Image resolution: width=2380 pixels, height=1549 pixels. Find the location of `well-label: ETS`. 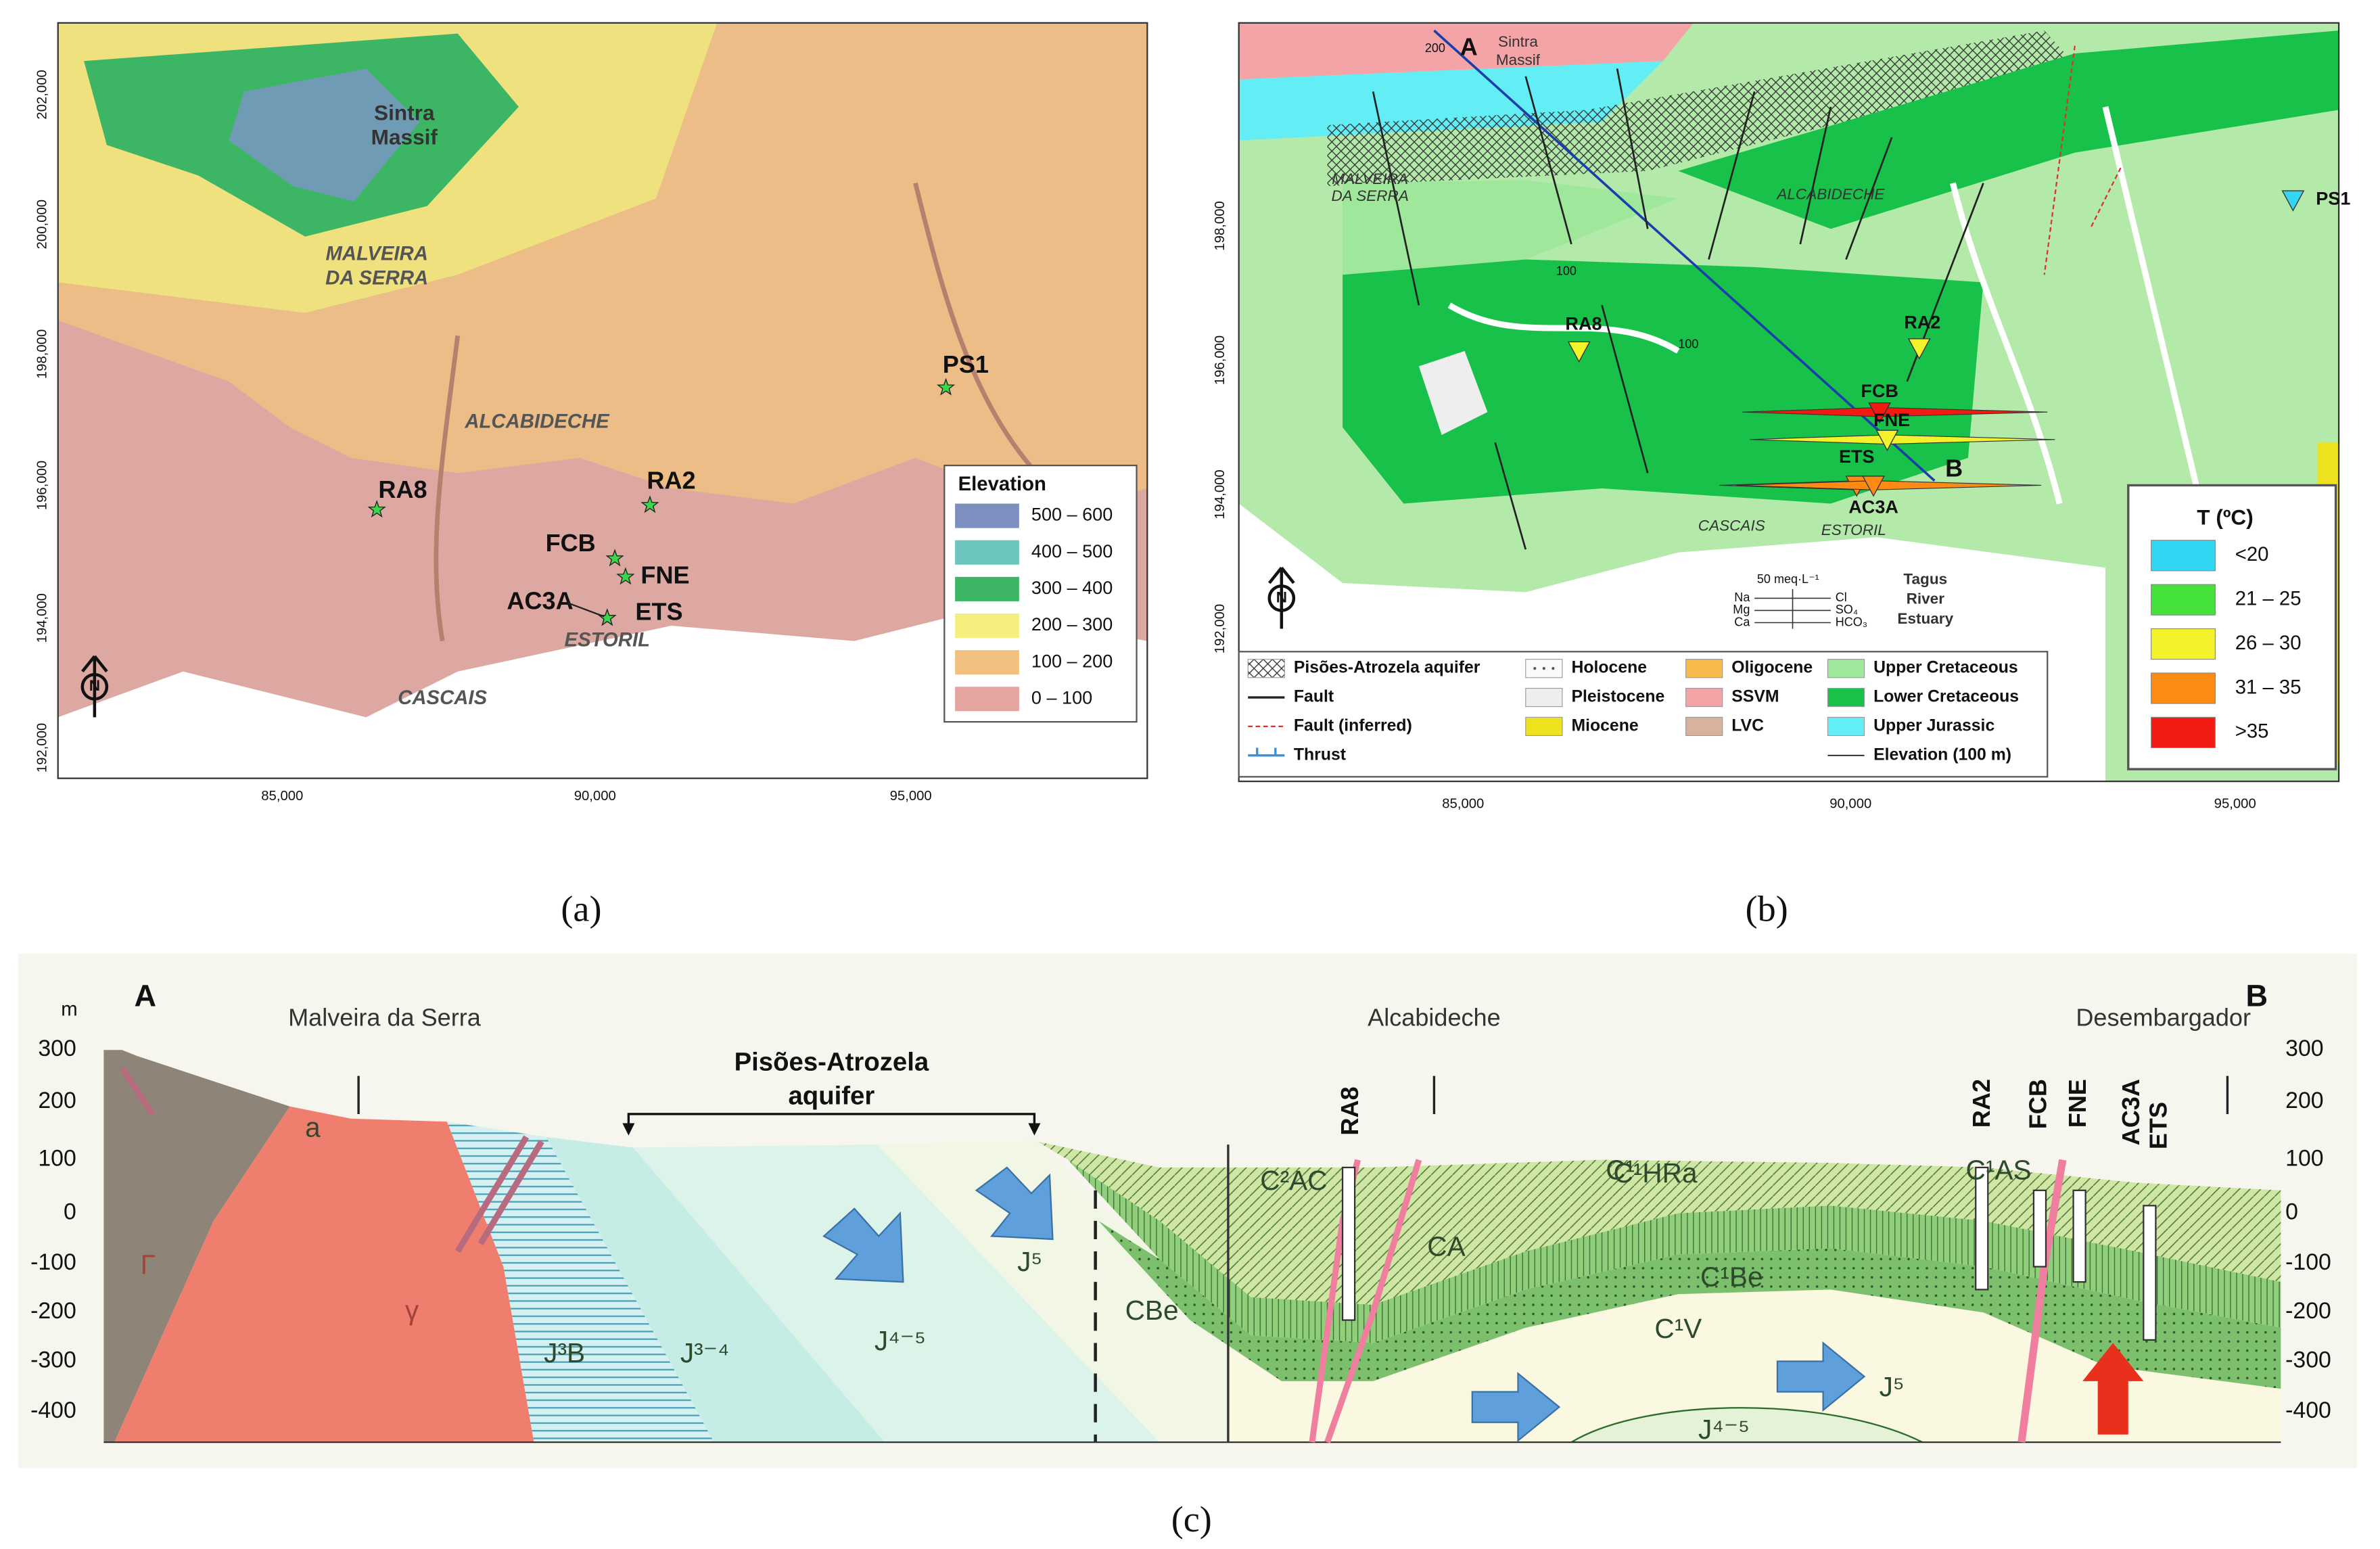

well-label: ETS is located at coordinates (2158, 1125).